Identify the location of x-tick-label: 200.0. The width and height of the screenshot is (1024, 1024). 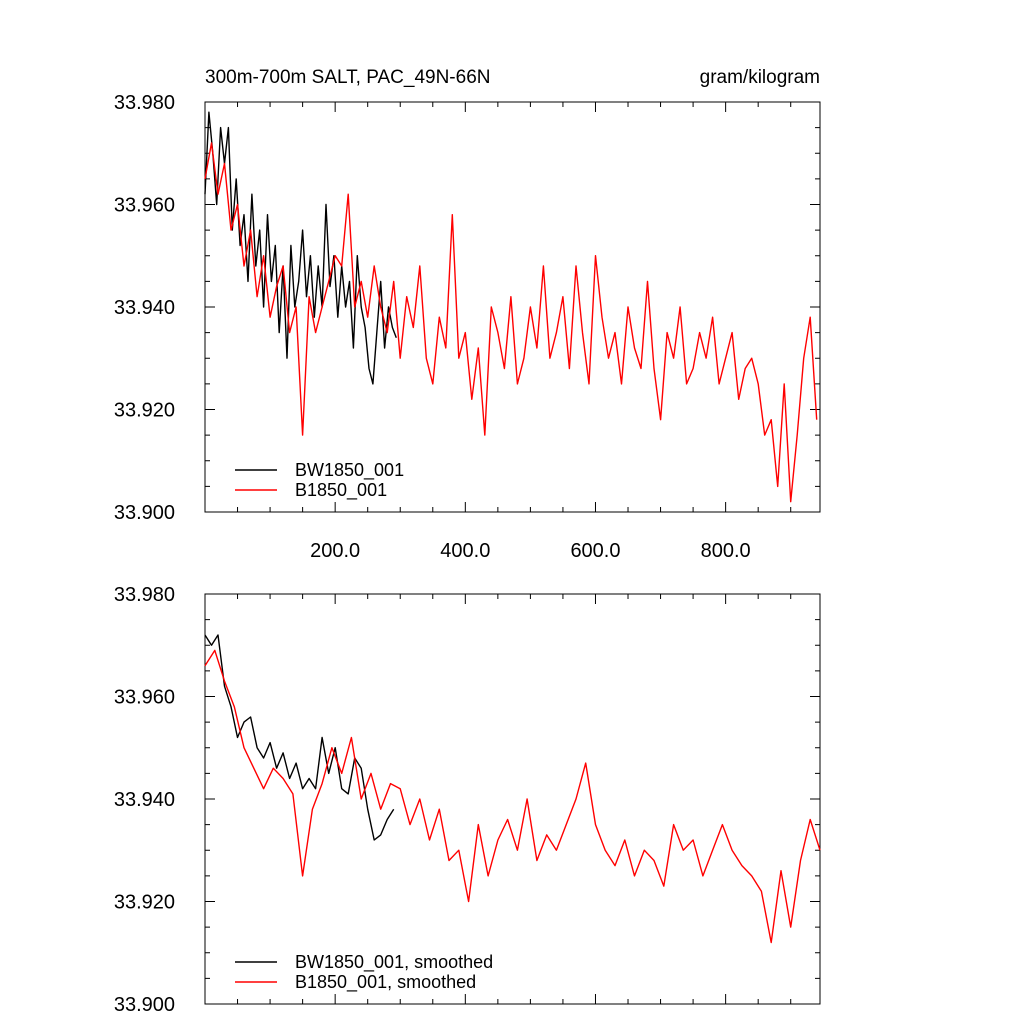
(335, 551).